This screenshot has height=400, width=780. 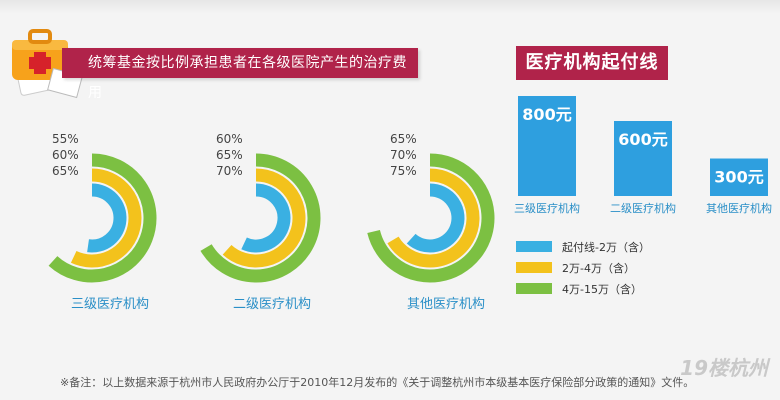 I want to click on ring-group-3-label-1: 65%, so click(x=403, y=139).